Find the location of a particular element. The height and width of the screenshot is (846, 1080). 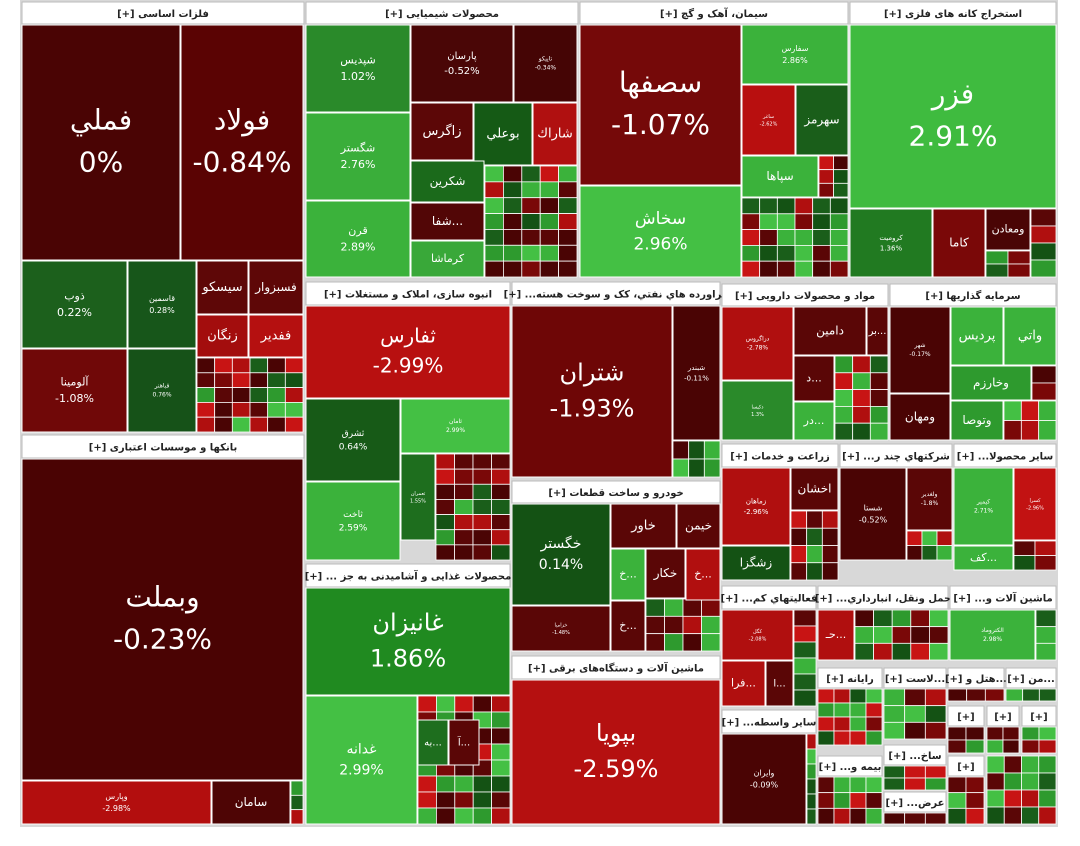

sector-title: مواد و محصولات دارویی [+] is located at coordinates (805, 296).